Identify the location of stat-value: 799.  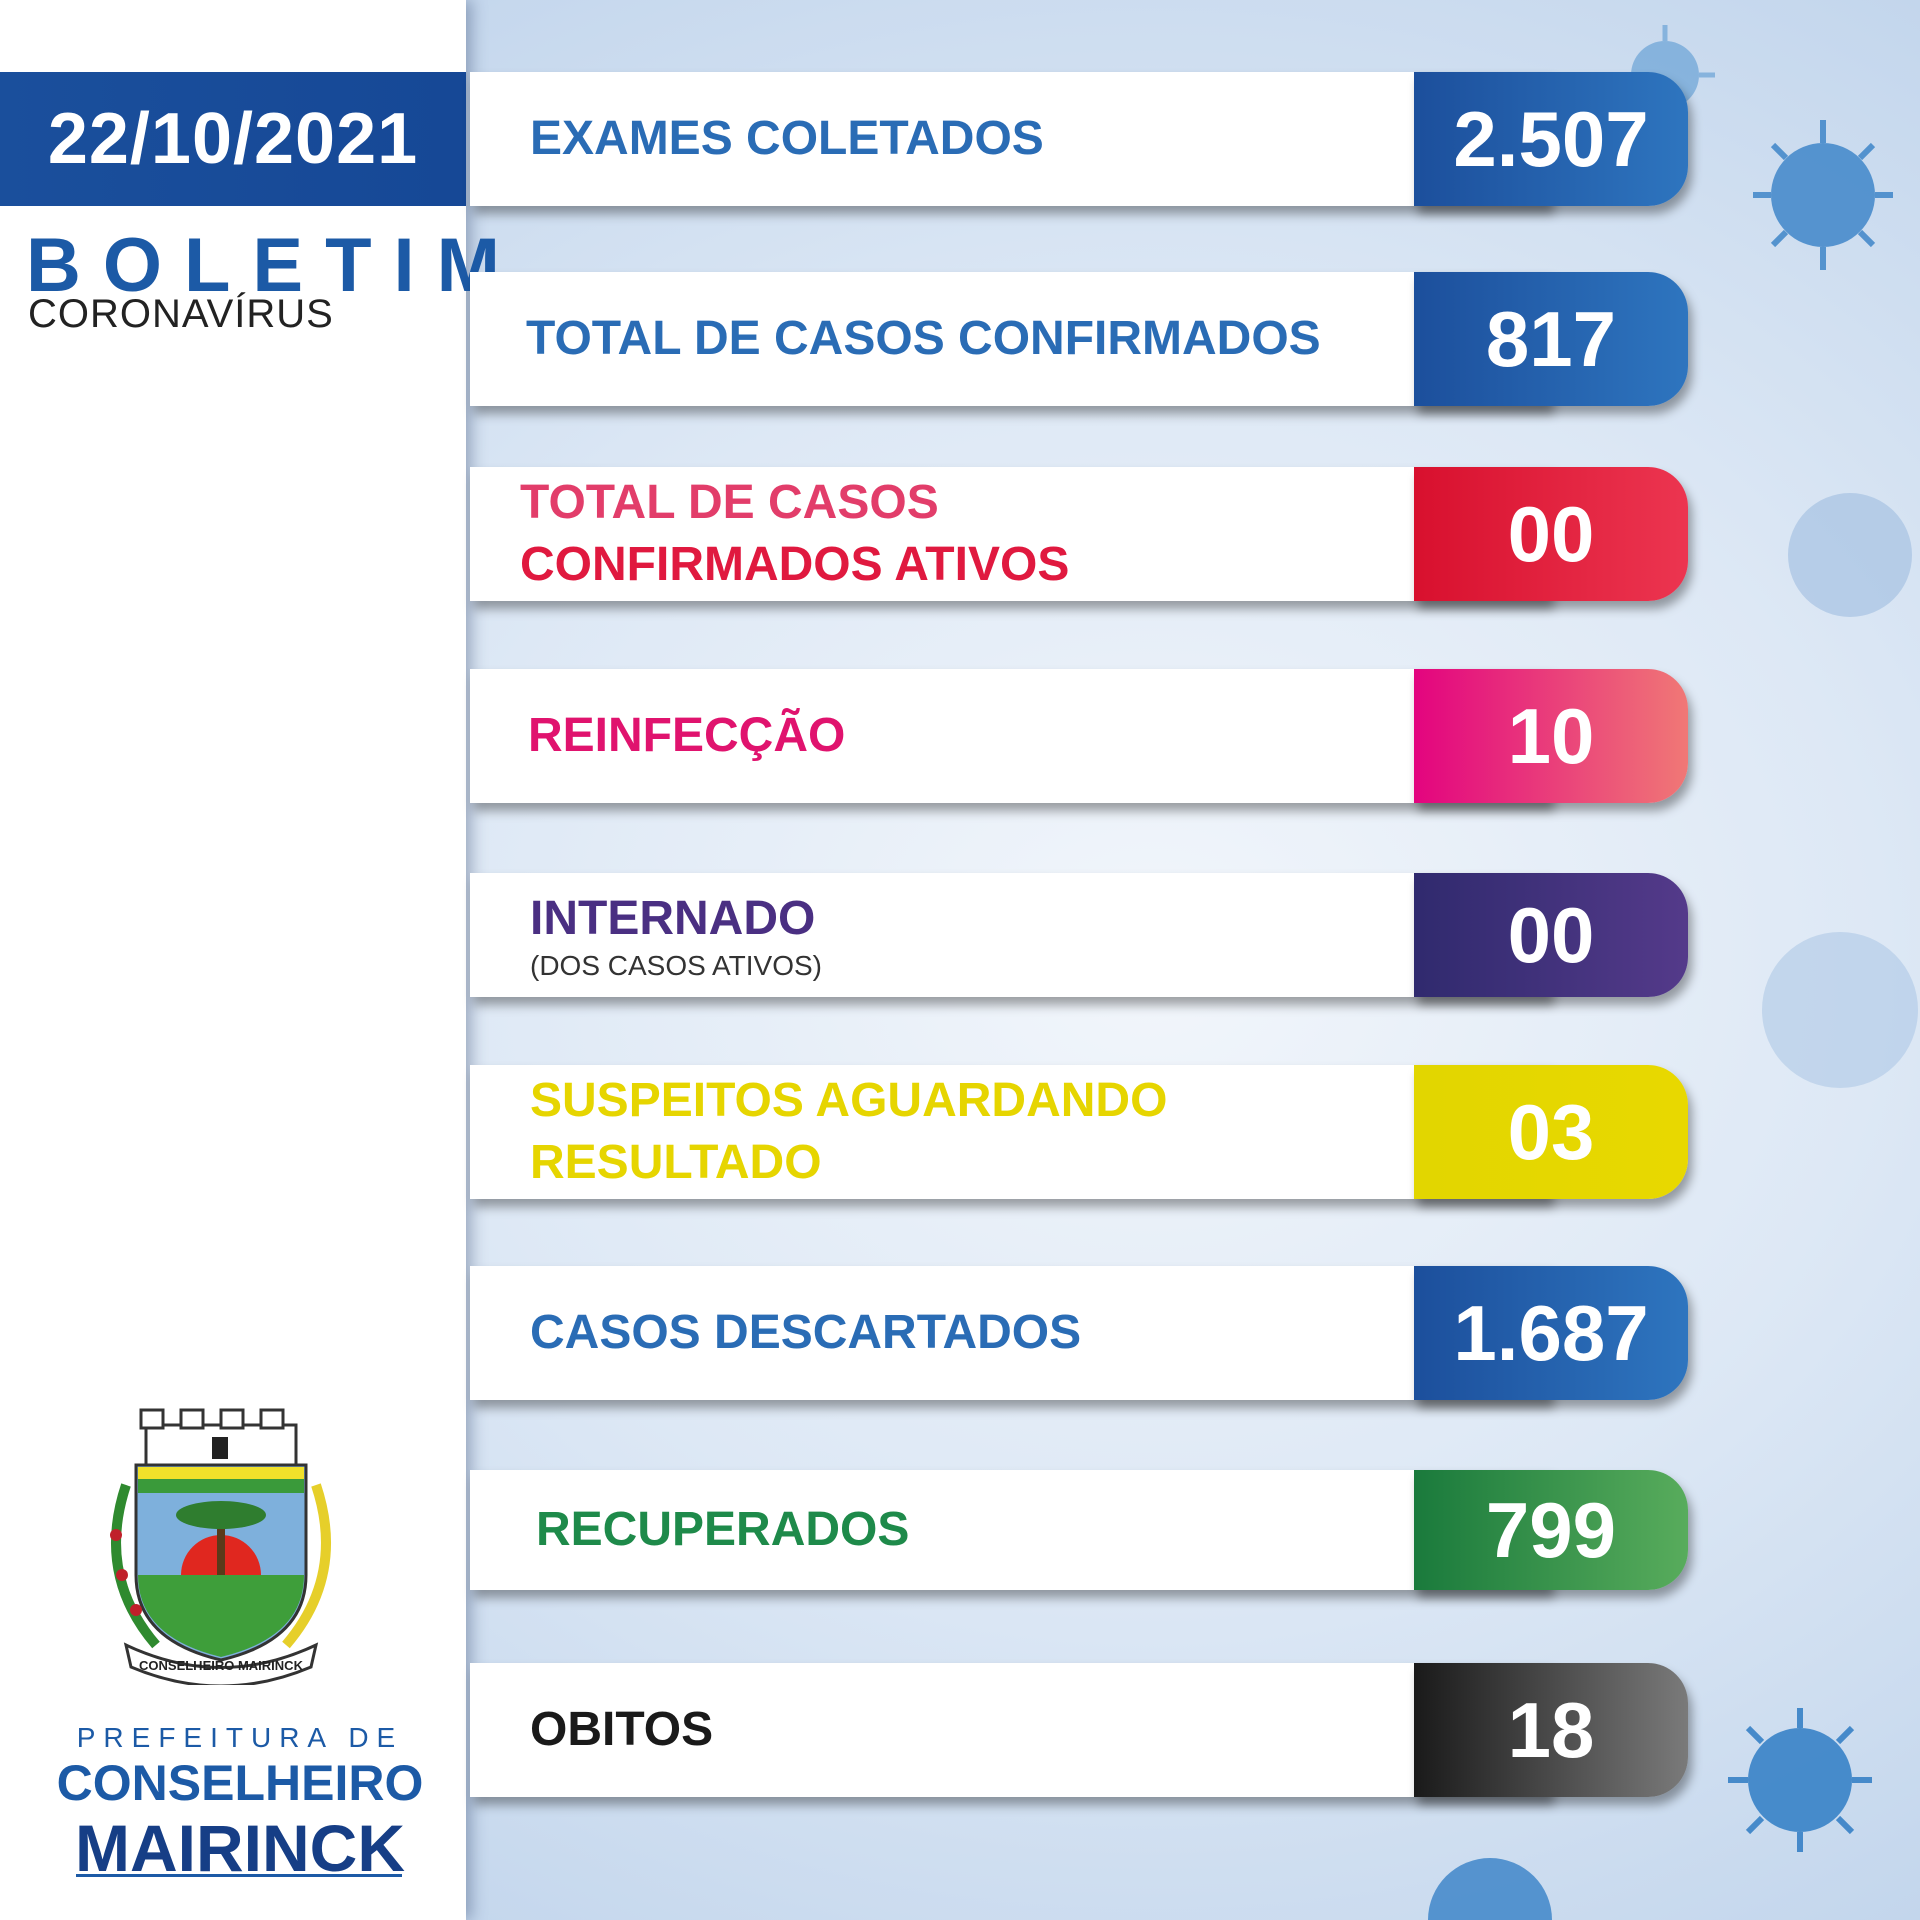
(1551, 1529).